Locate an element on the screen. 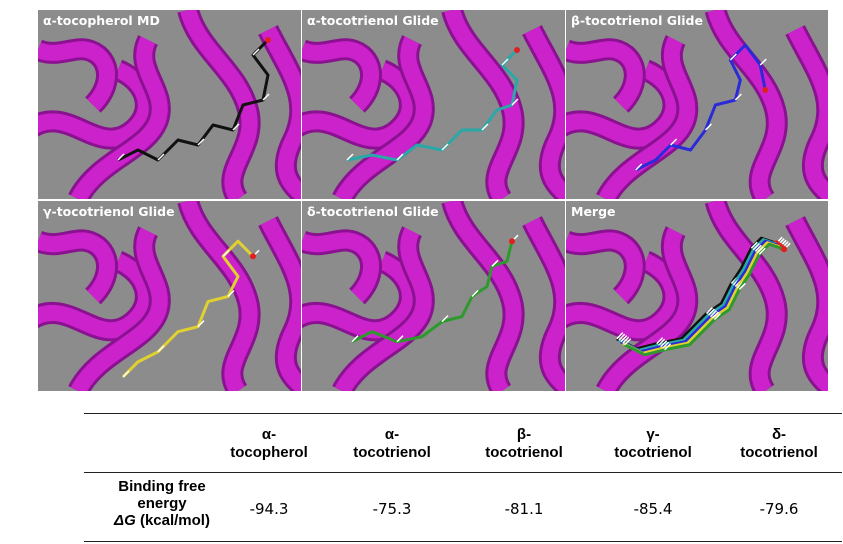 The height and width of the screenshot is (544, 843). panel-label: α-tocotrienol Glide is located at coordinates (373, 20).